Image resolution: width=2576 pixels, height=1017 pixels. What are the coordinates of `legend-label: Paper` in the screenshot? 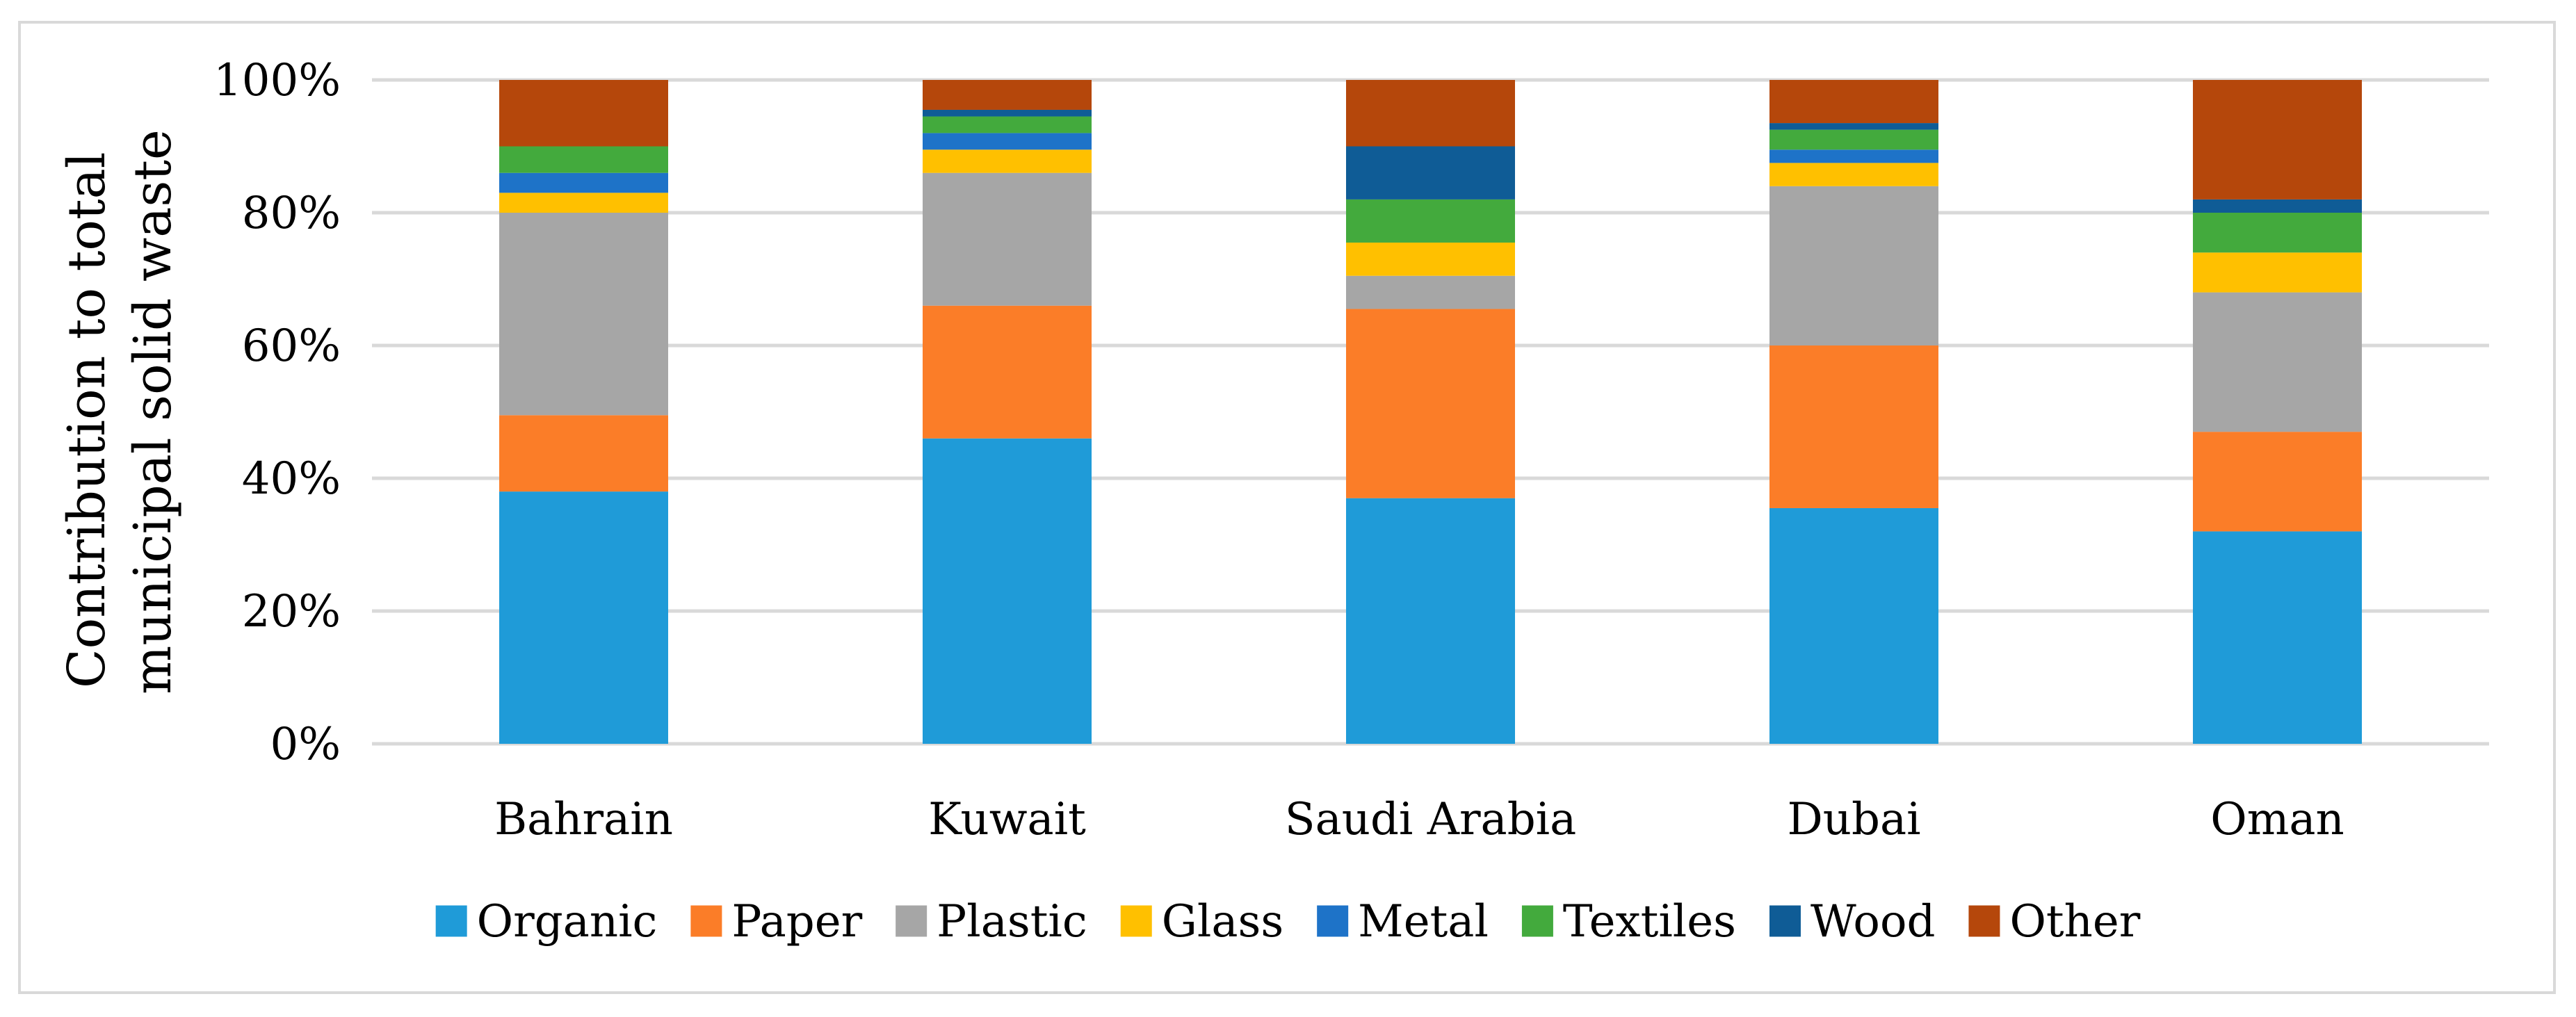 It's located at (796, 921).